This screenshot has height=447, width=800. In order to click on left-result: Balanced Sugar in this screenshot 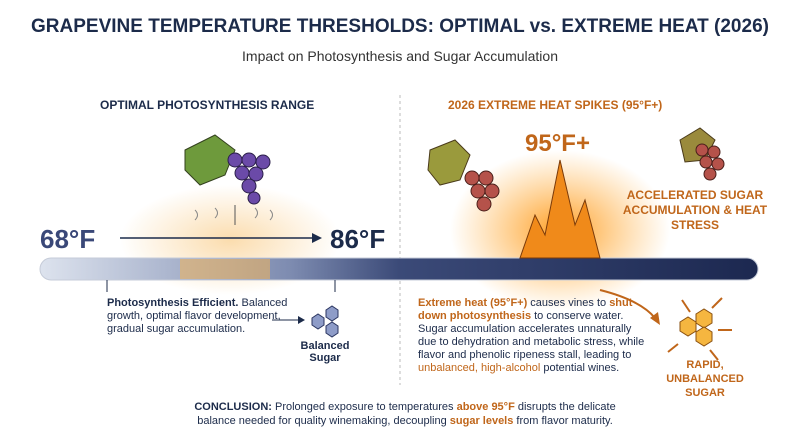, I will do `click(325, 352)`.